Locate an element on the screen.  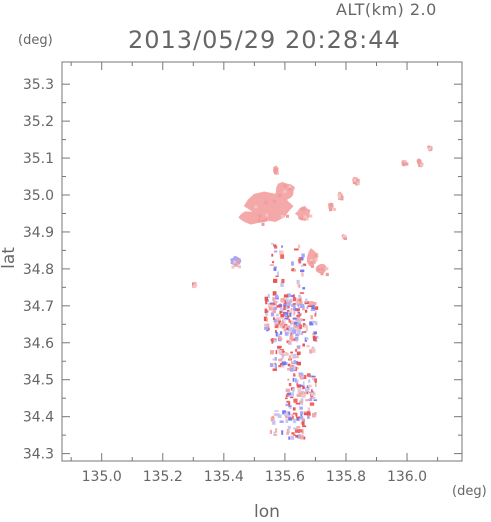
y-tick-label: 35.1 is located at coordinates (38, 159).